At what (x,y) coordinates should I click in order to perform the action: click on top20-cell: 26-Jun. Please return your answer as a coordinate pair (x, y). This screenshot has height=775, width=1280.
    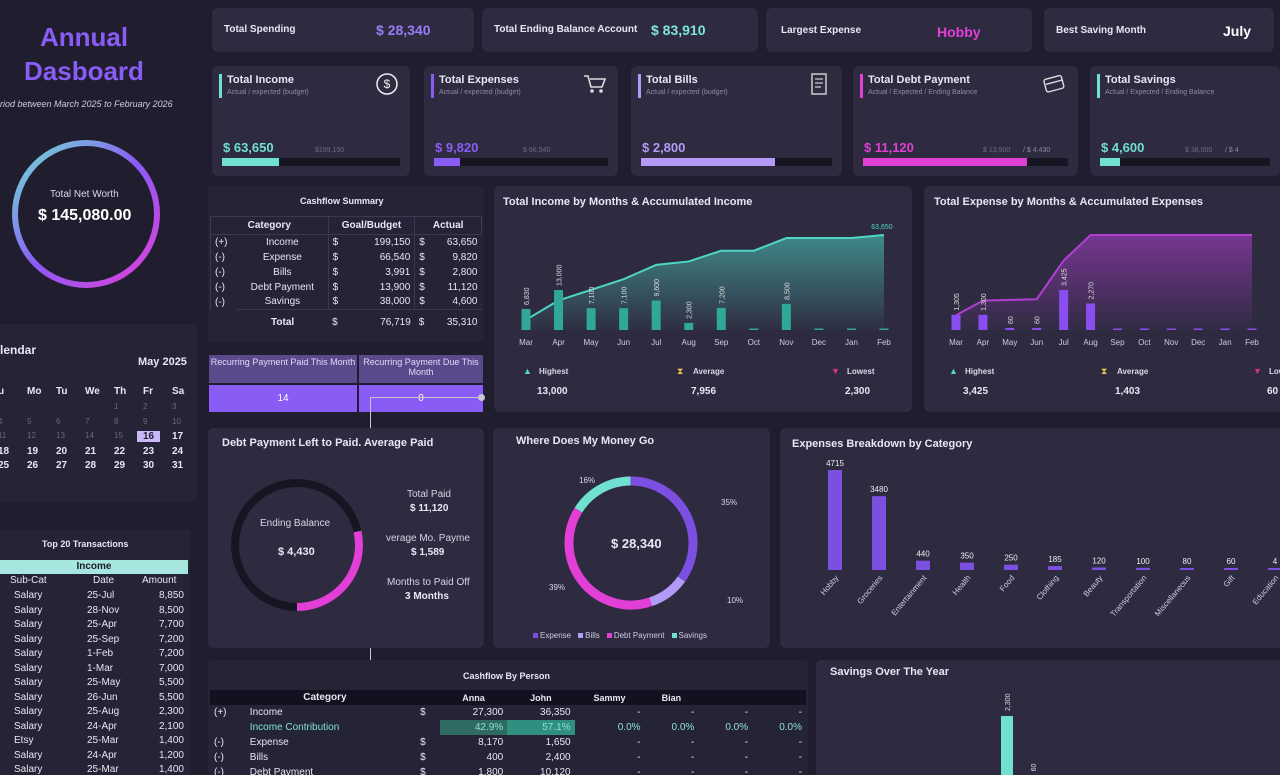
    Looking at the image, I should click on (102, 697).